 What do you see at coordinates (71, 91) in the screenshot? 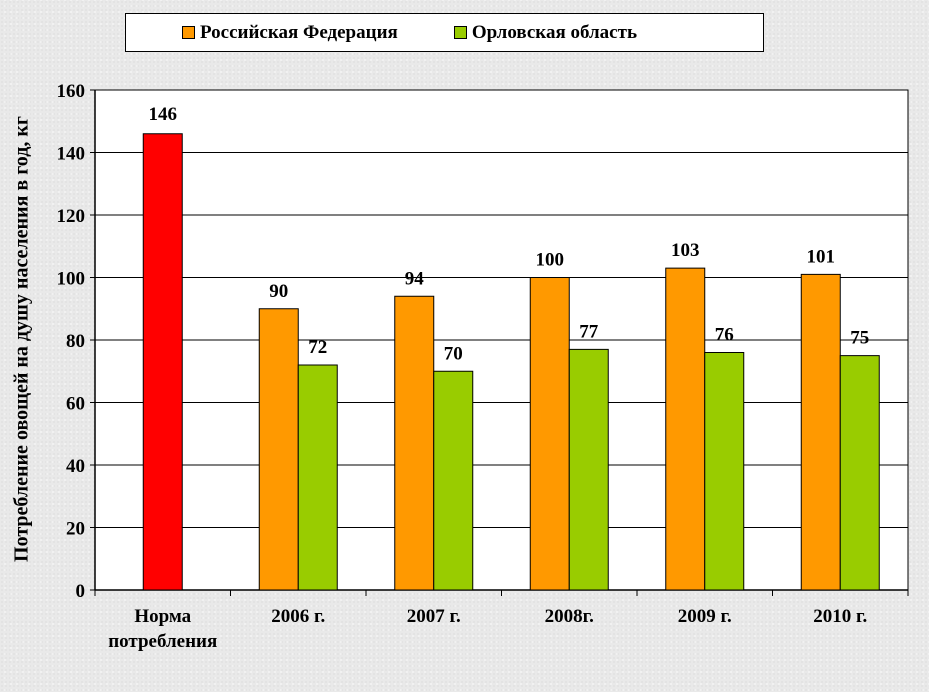
I see `y-tick-label: 160` at bounding box center [71, 91].